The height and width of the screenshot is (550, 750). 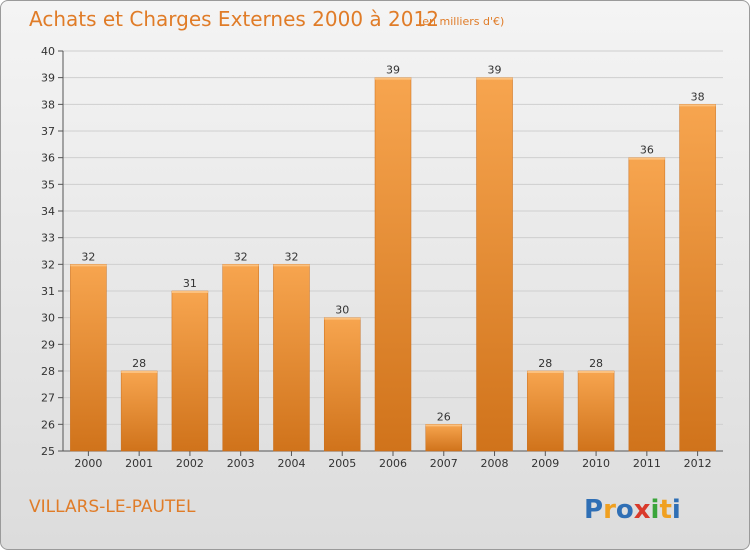 I want to click on data-label: 36, so click(x=647, y=150).